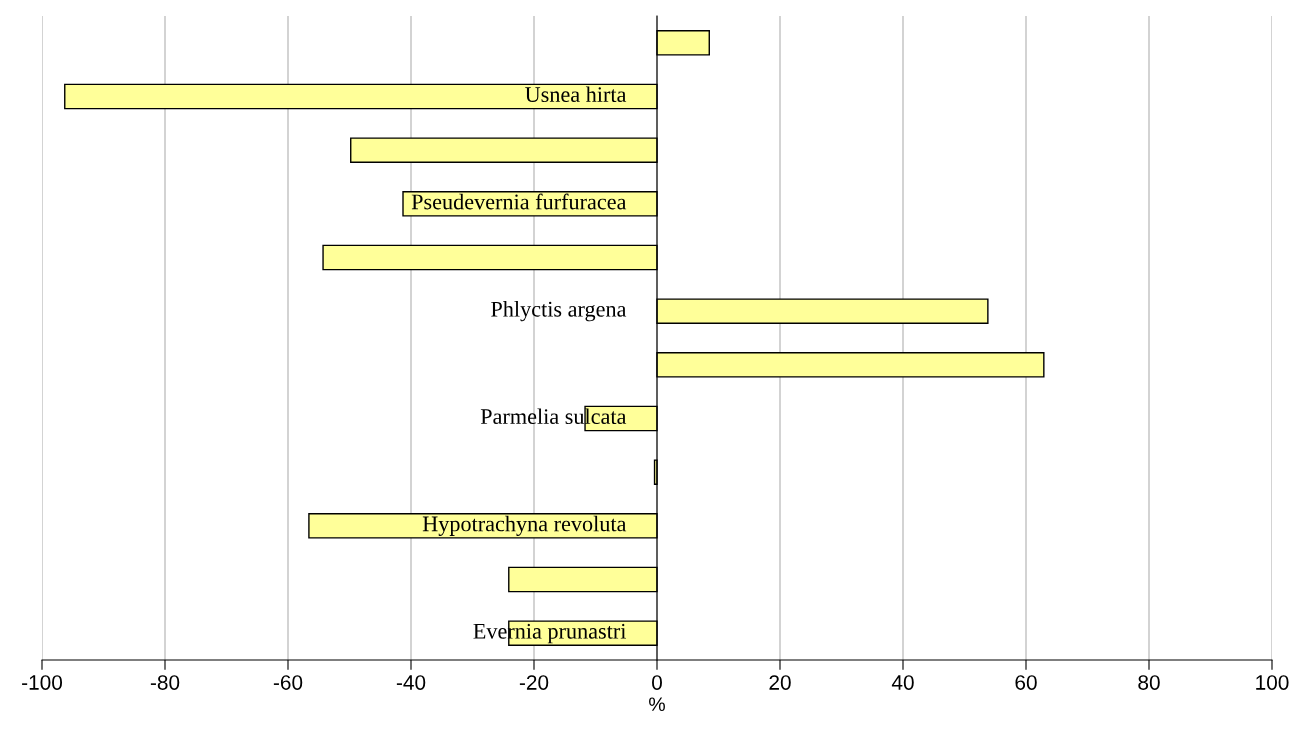  What do you see at coordinates (559, 311) in the screenshot?
I see `y-tick-label: Phlyctis argena` at bounding box center [559, 311].